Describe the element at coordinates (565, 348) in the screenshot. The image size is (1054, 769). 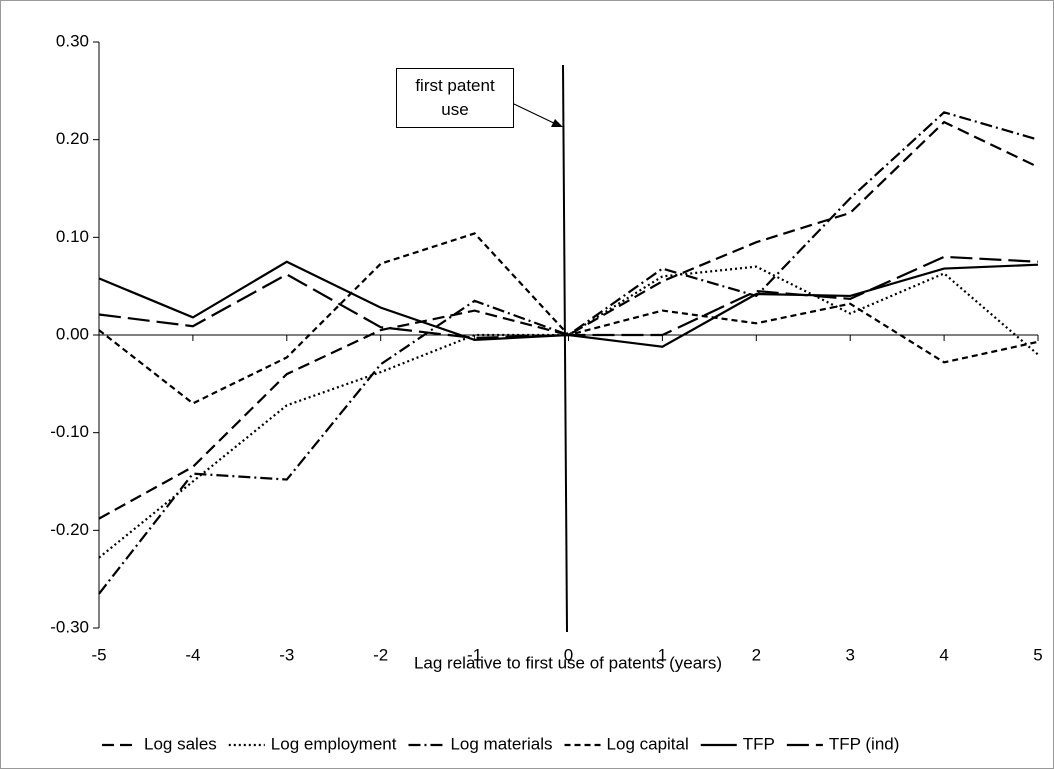
I see `annotation-line` at that location.